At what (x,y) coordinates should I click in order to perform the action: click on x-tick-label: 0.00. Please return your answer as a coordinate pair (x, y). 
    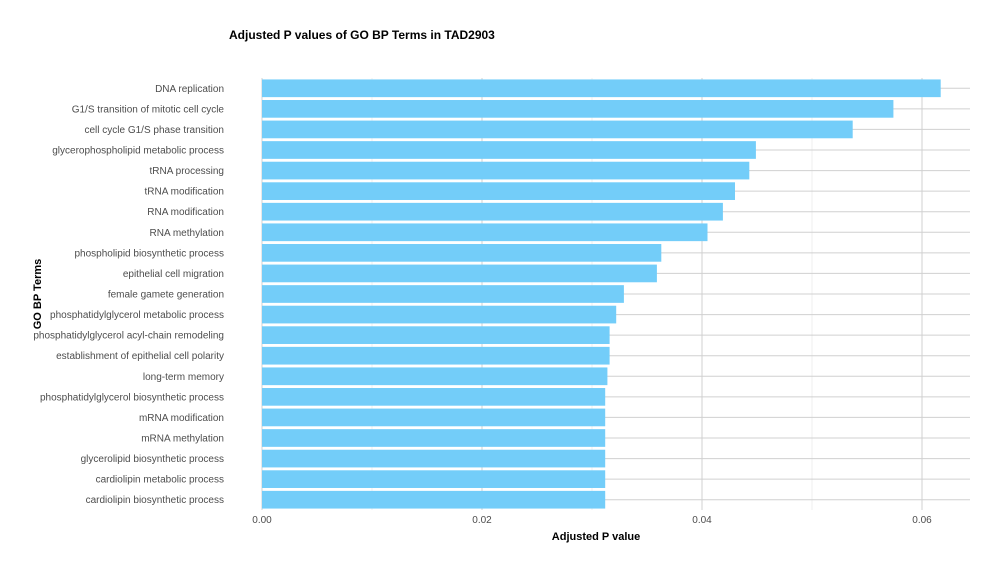
    Looking at the image, I should click on (262, 520).